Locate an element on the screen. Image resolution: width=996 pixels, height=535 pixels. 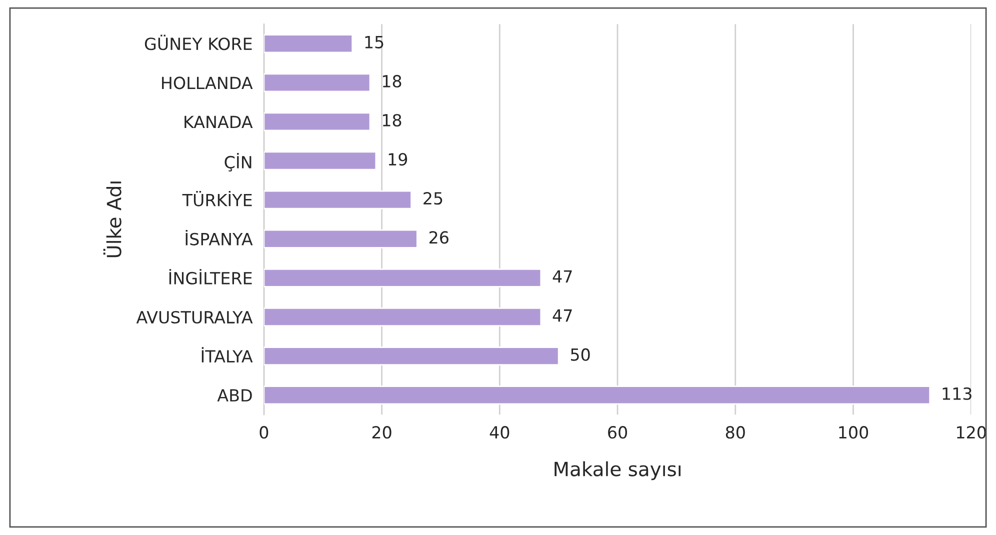
data-label: 50 is located at coordinates (580, 354).